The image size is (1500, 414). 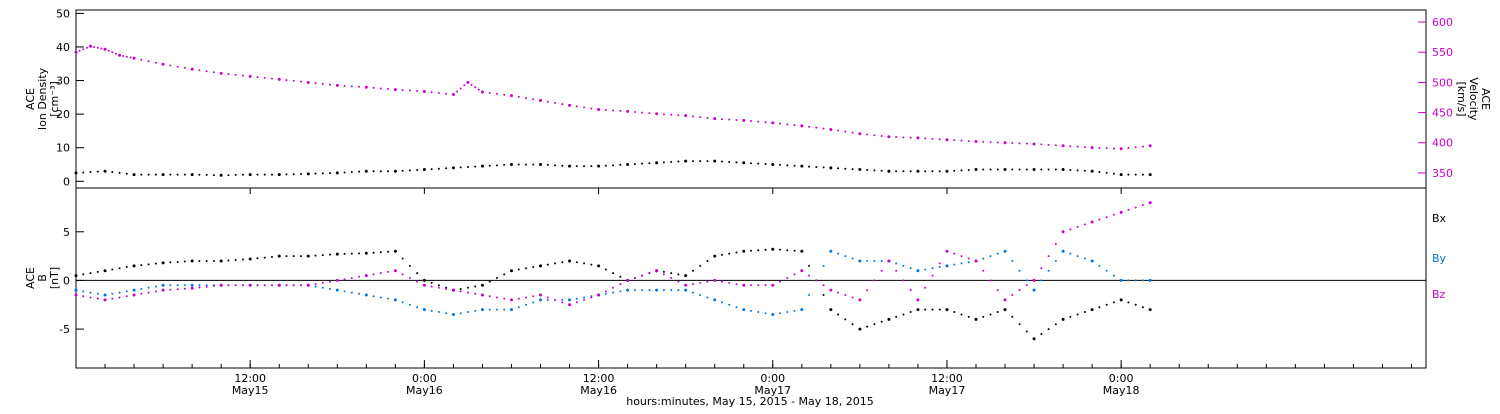 What do you see at coordinates (42, 98) in the screenshot?
I see `top-left-axis-label-line2: Ion Density` at bounding box center [42, 98].